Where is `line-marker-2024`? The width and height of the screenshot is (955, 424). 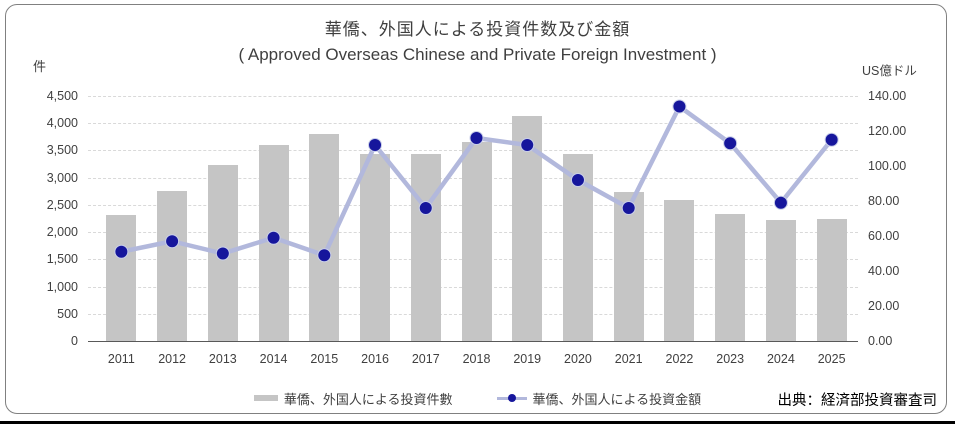 line-marker-2024 is located at coordinates (780, 202).